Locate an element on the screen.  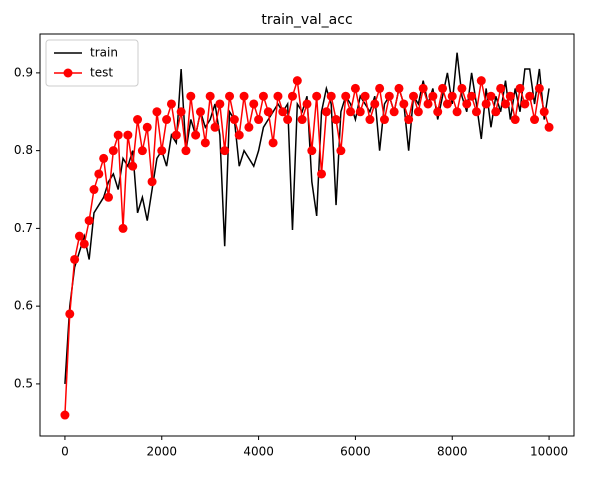
legend-marker is located at coordinates (68, 73).